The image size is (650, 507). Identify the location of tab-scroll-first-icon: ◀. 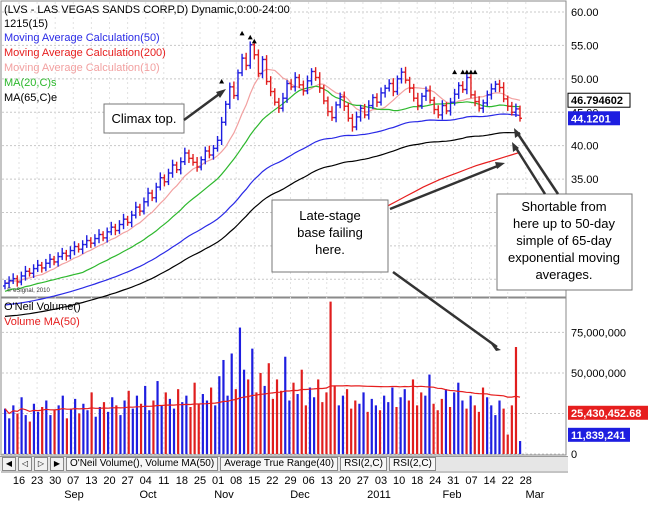
(9, 464).